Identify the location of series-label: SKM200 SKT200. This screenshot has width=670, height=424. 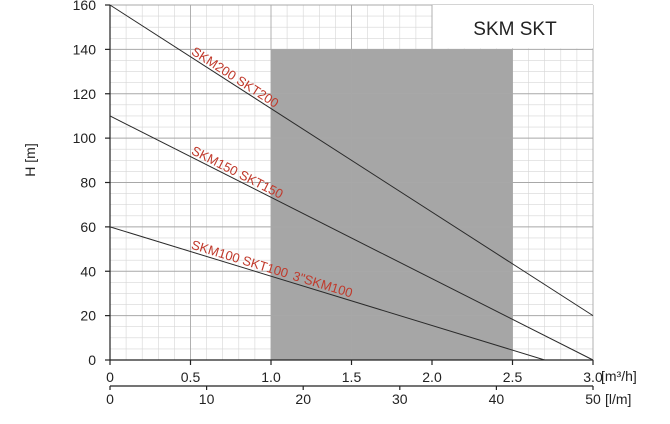
(235, 77).